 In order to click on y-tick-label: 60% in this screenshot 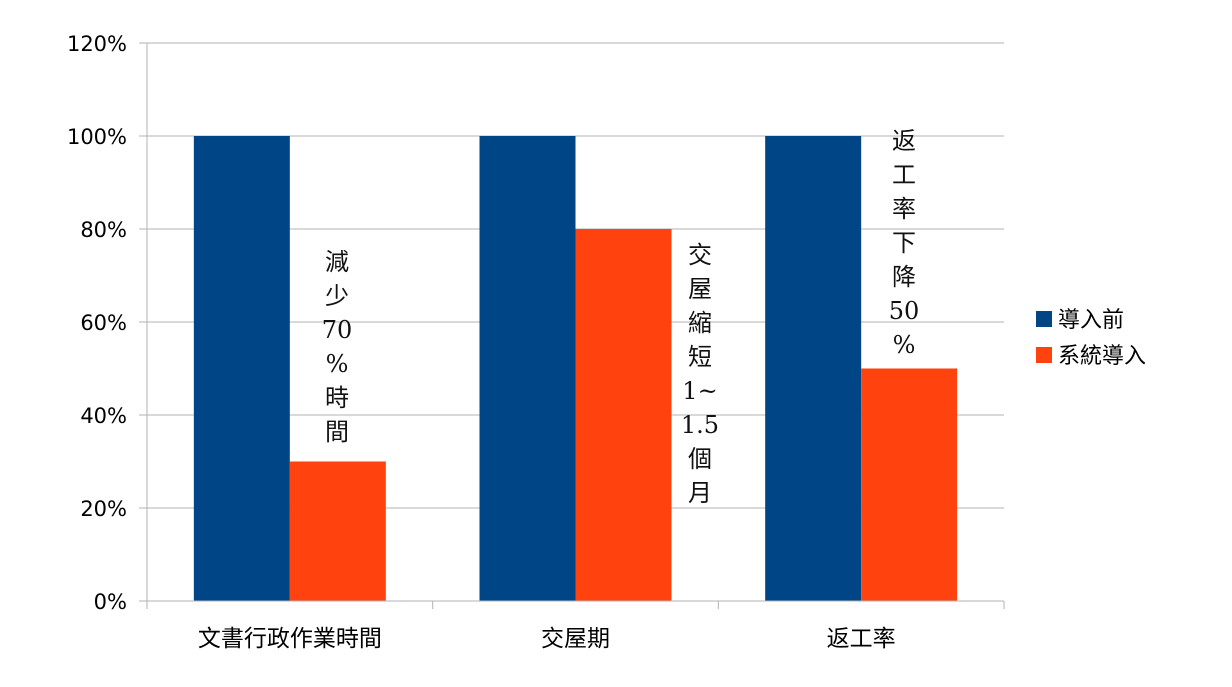, I will do `click(103, 323)`.